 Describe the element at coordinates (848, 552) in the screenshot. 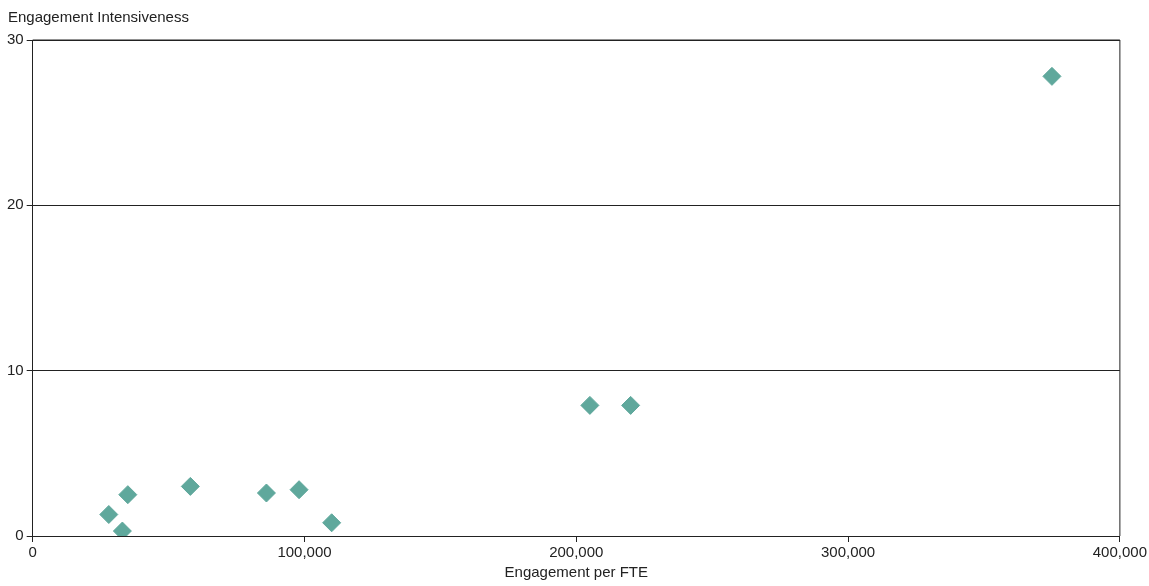

I see `x-tick-label: 300,000` at that location.